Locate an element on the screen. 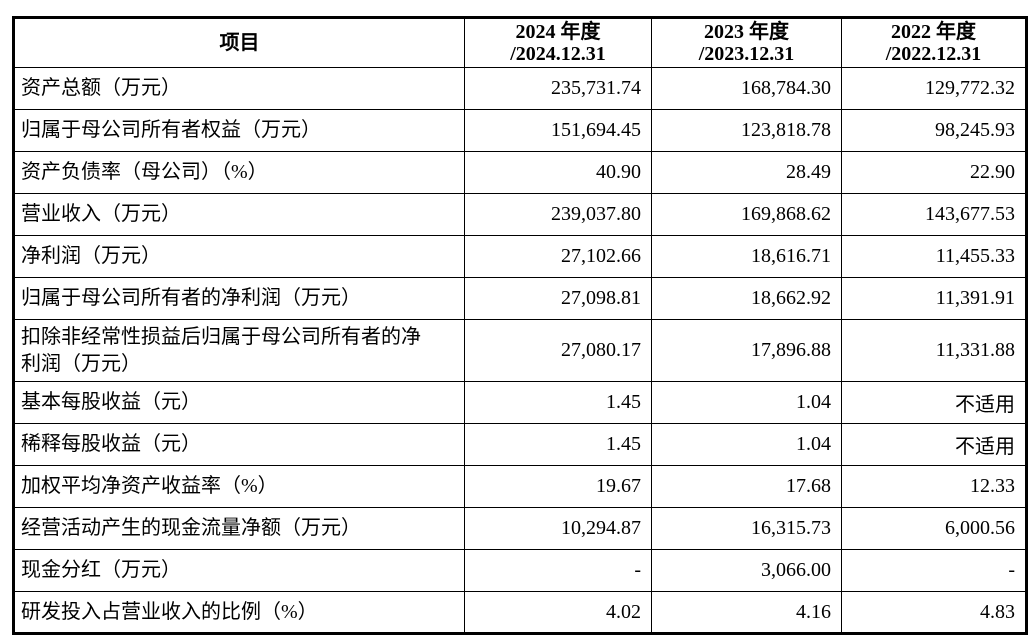 The image size is (1035, 635). row-label: 扣除非经常性损益后归属于母公司所有者的净利润（万元） is located at coordinates (239, 350).